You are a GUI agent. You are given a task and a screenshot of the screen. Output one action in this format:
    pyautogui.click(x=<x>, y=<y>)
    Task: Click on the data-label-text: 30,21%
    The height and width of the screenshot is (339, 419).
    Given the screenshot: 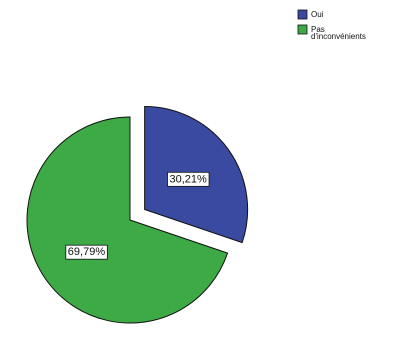 What is the action you would take?
    pyautogui.click(x=189, y=179)
    